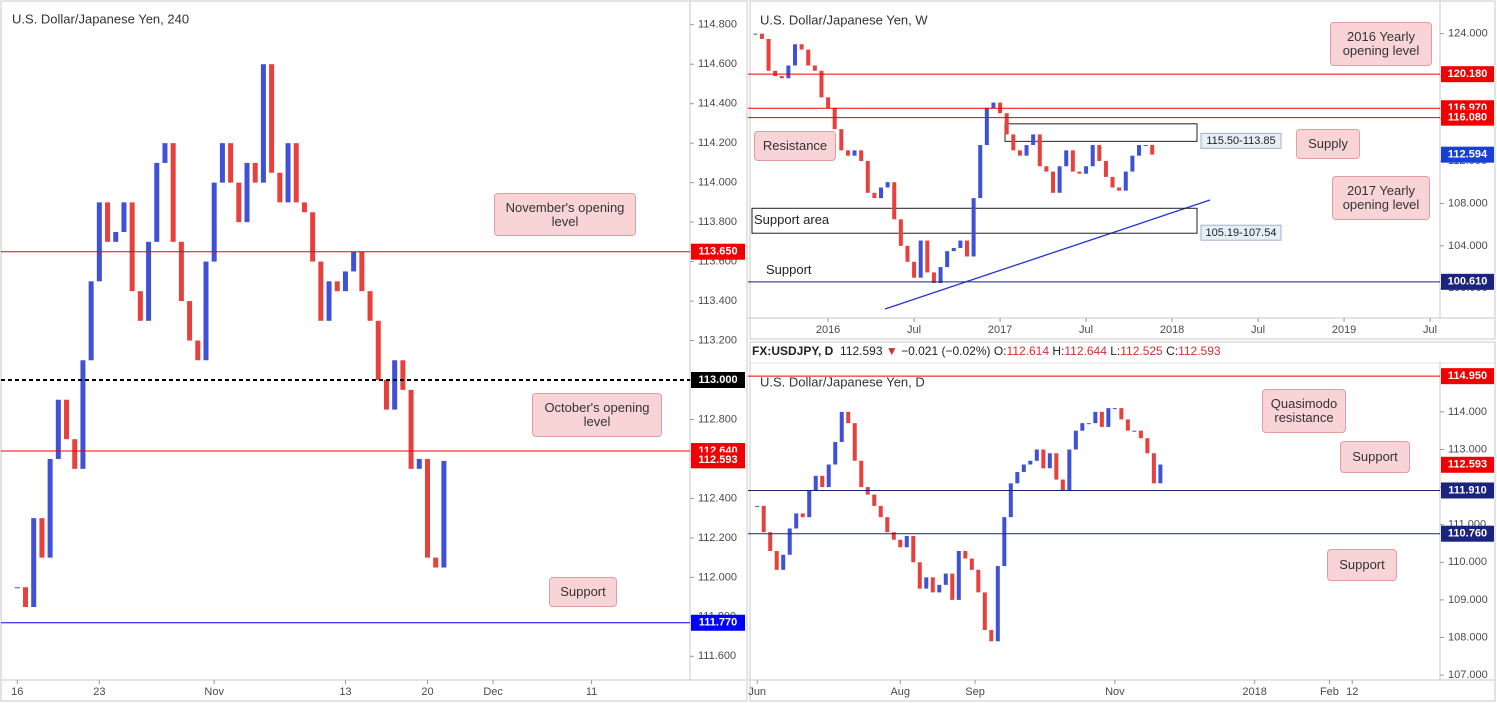  What do you see at coordinates (844, 19) in the screenshot?
I see `chart-title: U.S. Dollar/Japanese Yen, W` at bounding box center [844, 19].